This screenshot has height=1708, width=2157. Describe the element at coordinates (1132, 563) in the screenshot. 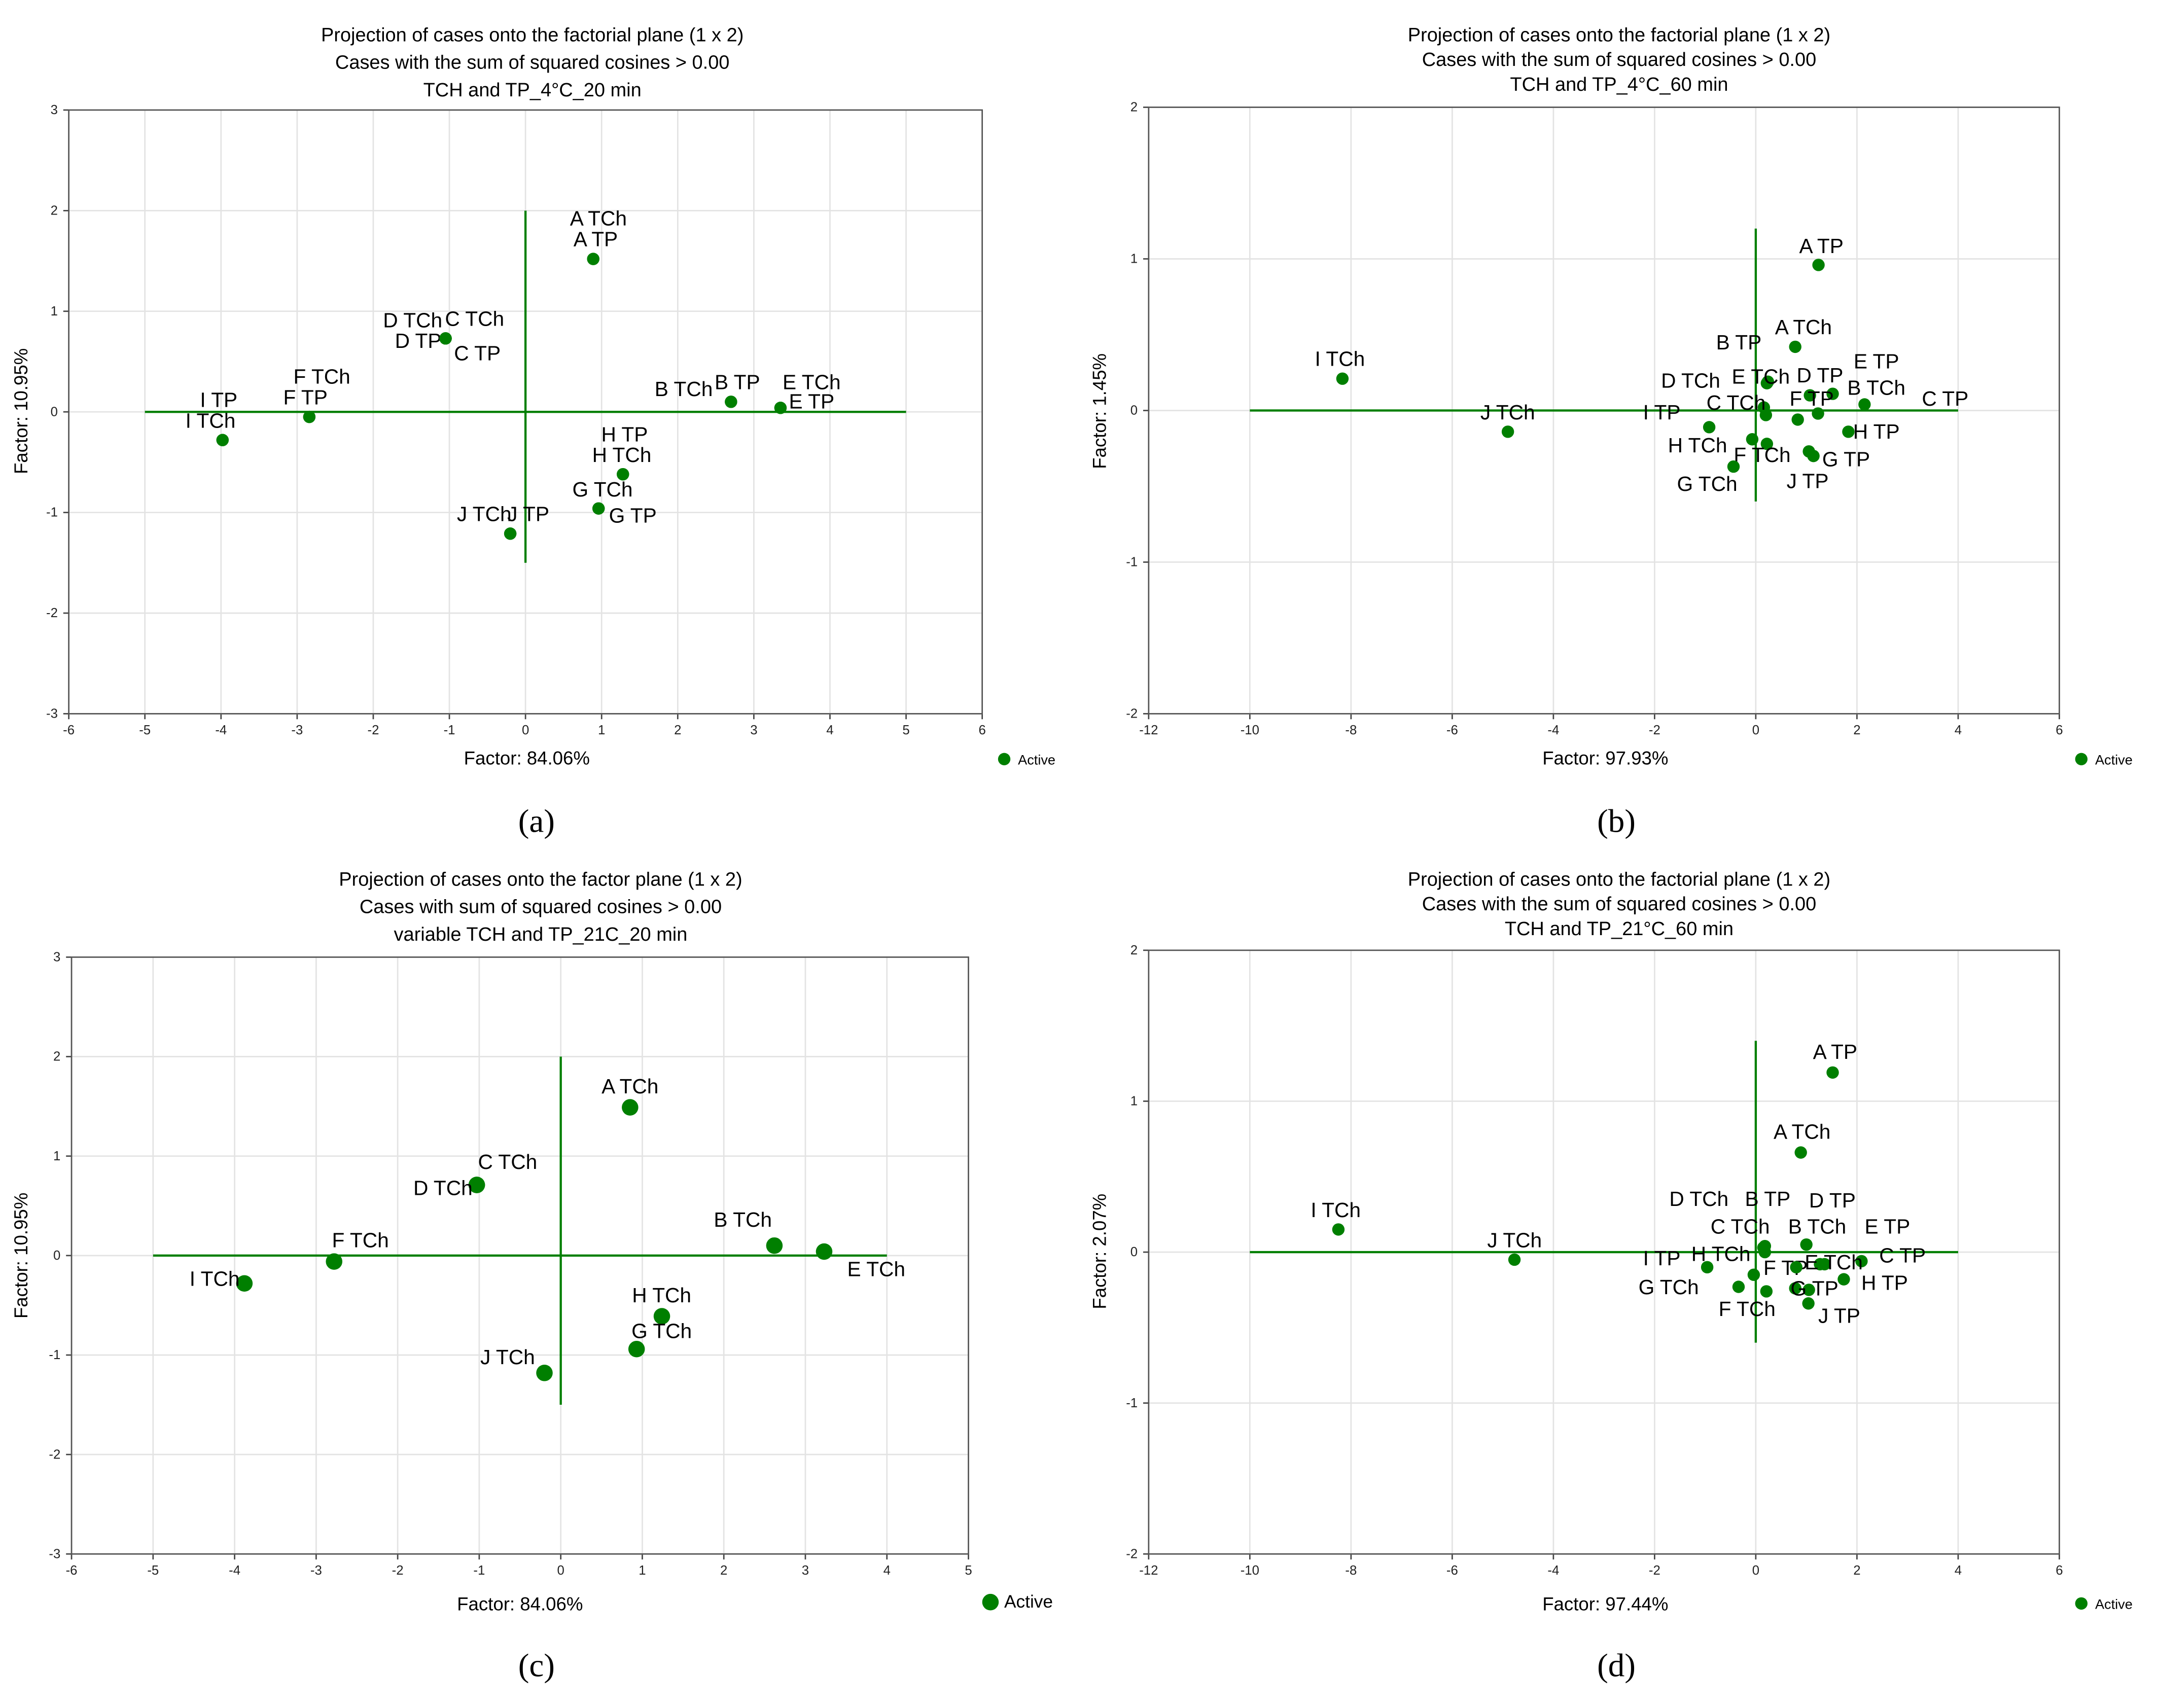

I see `y-tick-label: -1` at that location.